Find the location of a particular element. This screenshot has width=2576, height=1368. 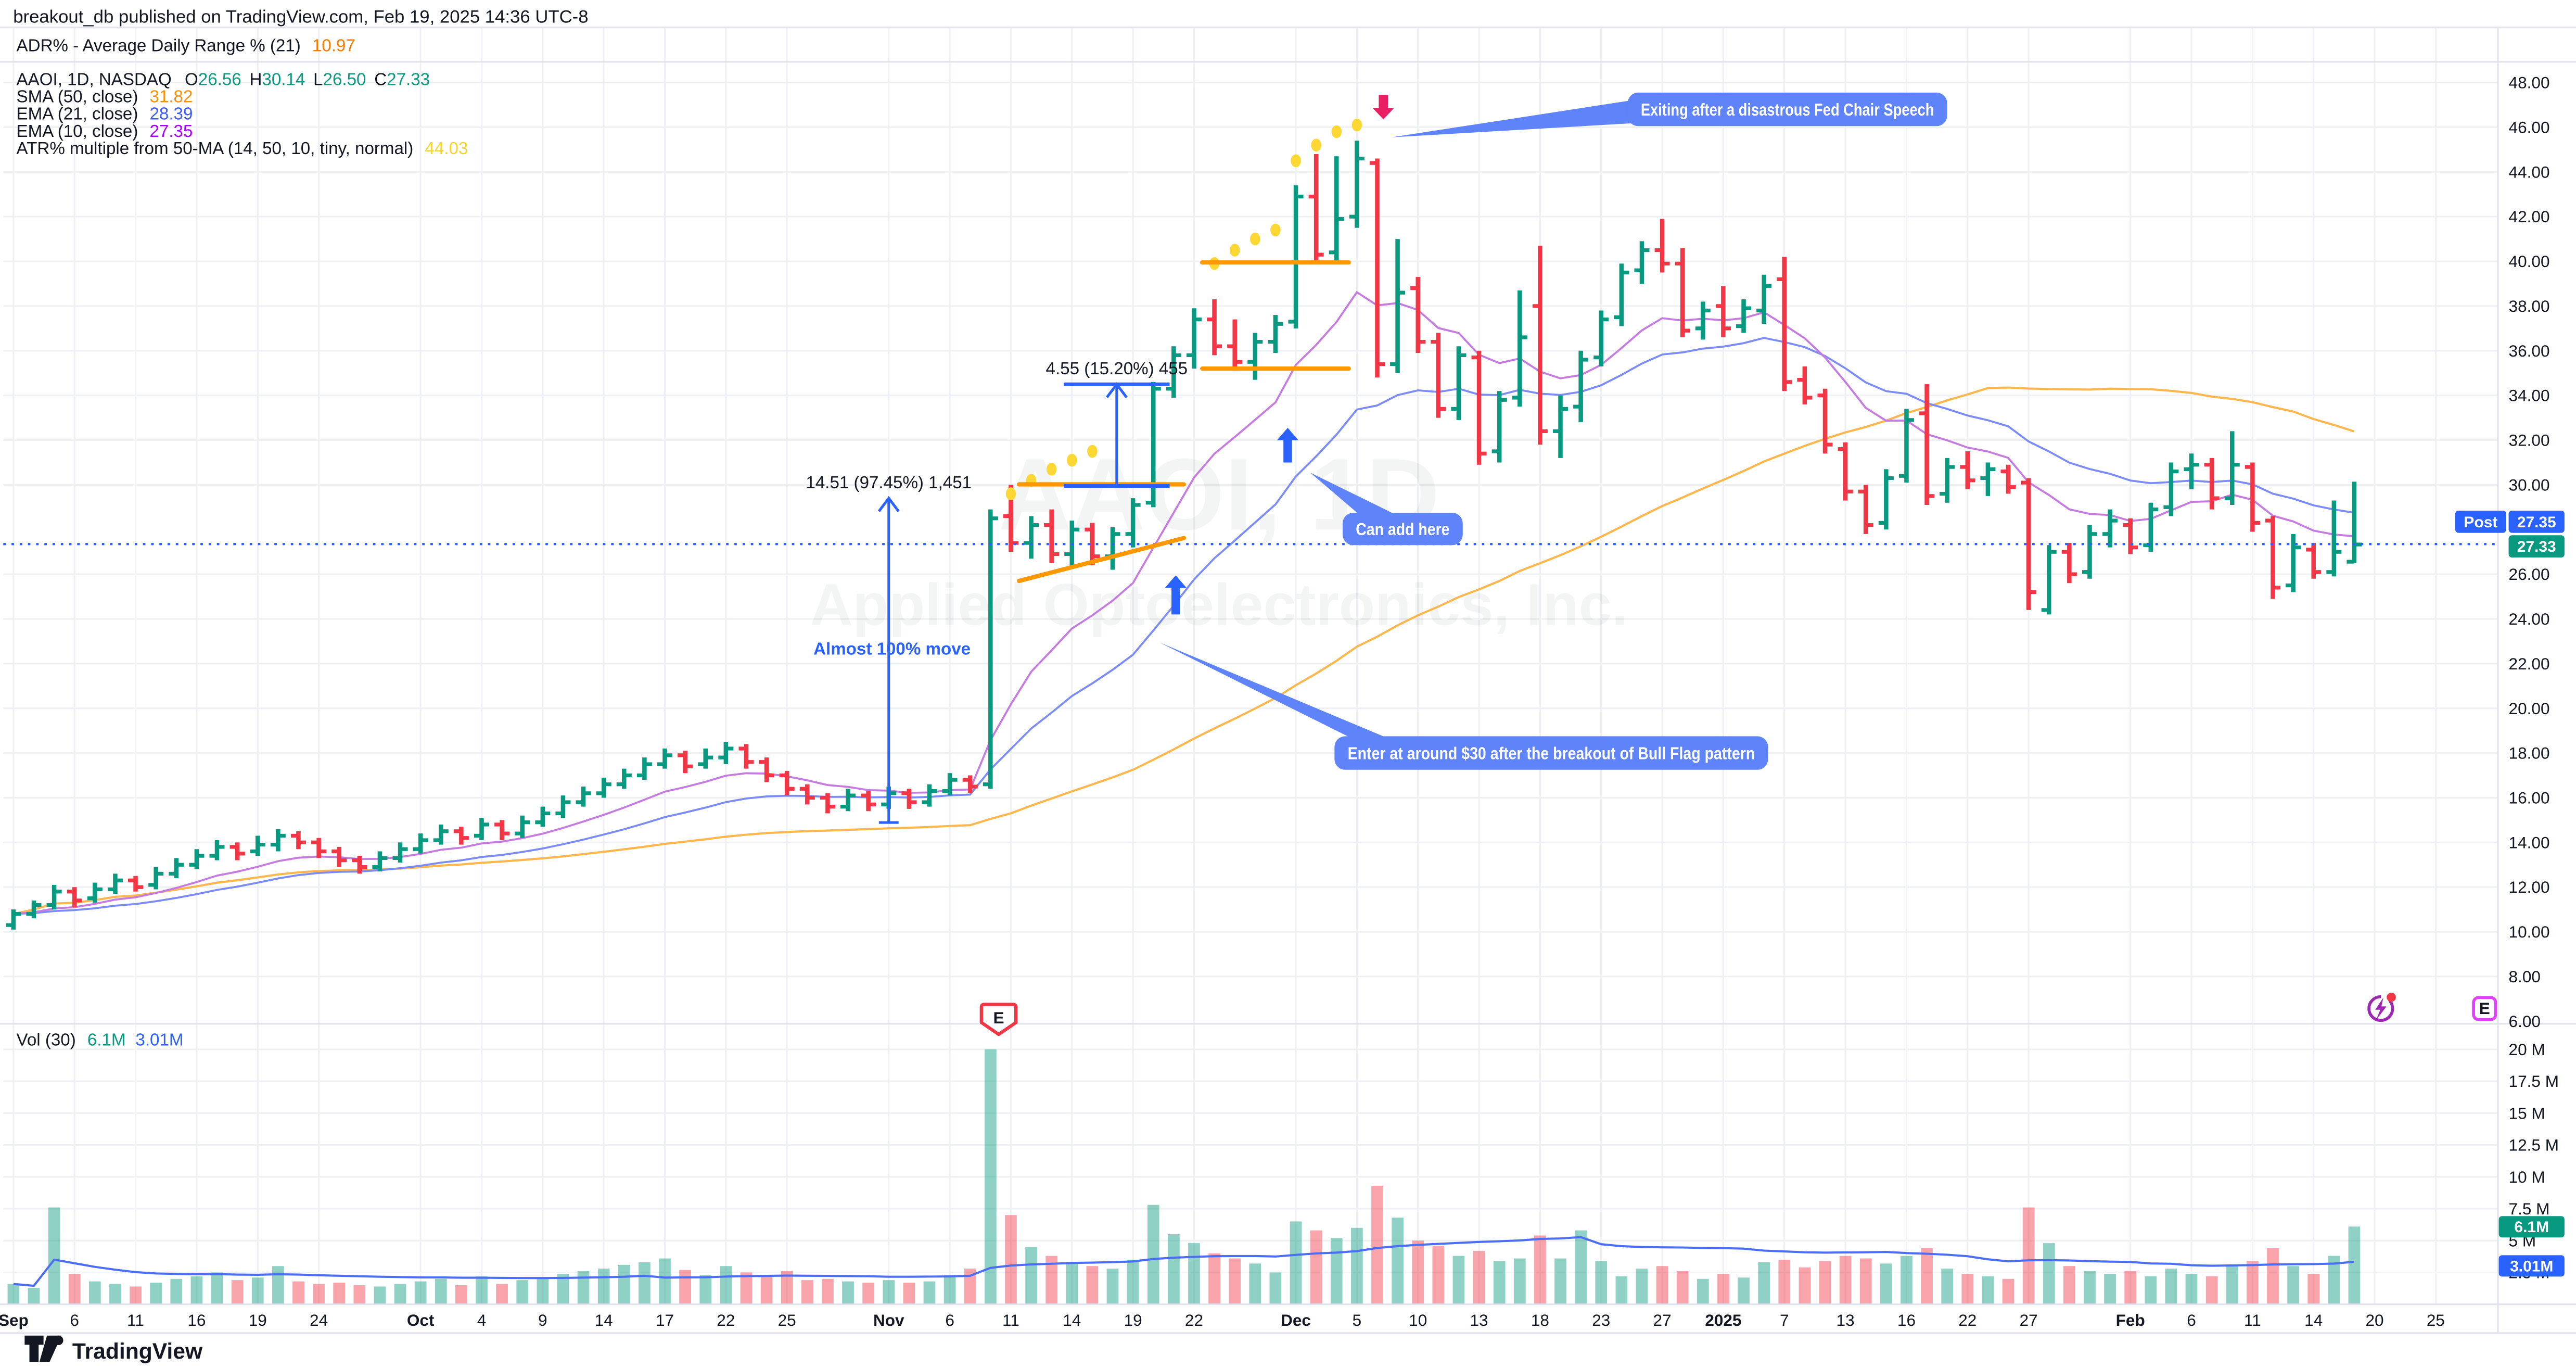

time-axis-label: 18 is located at coordinates (1540, 1320).